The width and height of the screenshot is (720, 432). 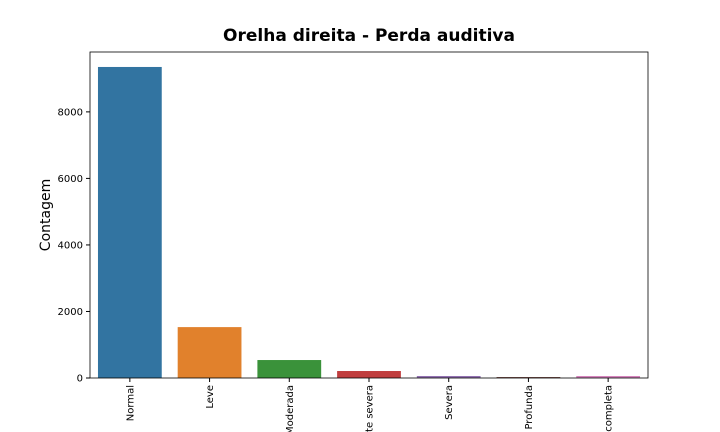 What do you see at coordinates (70, 112) in the screenshot?
I see `y-tick-label: 8000` at bounding box center [70, 112].